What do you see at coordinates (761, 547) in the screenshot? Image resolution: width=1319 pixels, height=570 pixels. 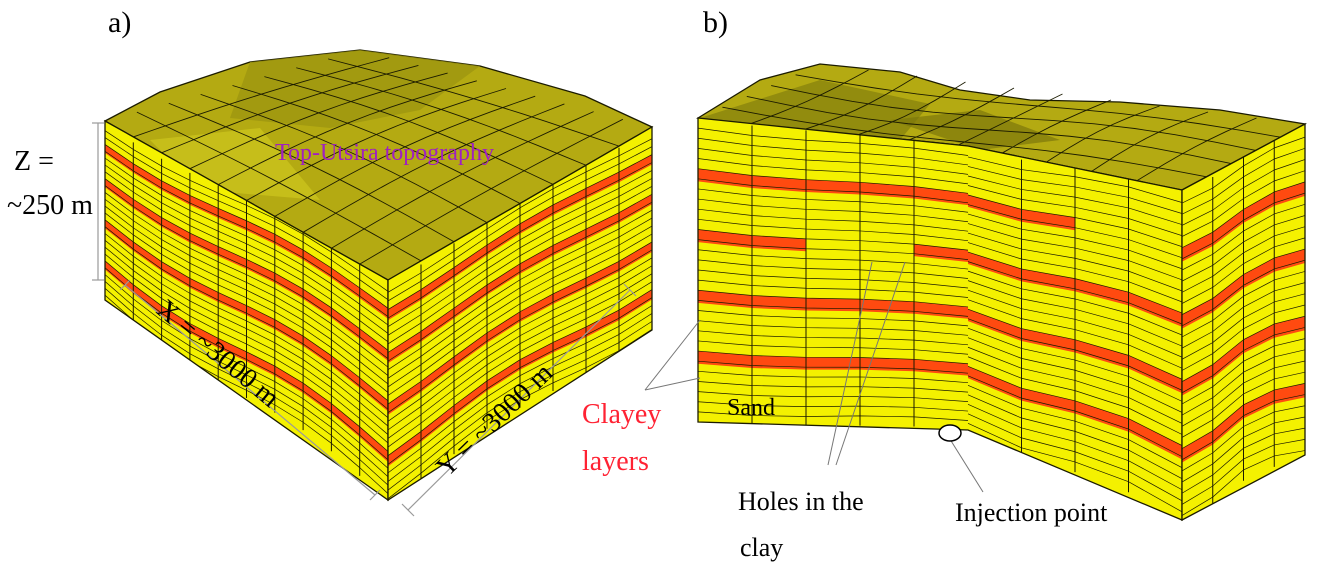 I see `holes-label-line2: clay` at bounding box center [761, 547].